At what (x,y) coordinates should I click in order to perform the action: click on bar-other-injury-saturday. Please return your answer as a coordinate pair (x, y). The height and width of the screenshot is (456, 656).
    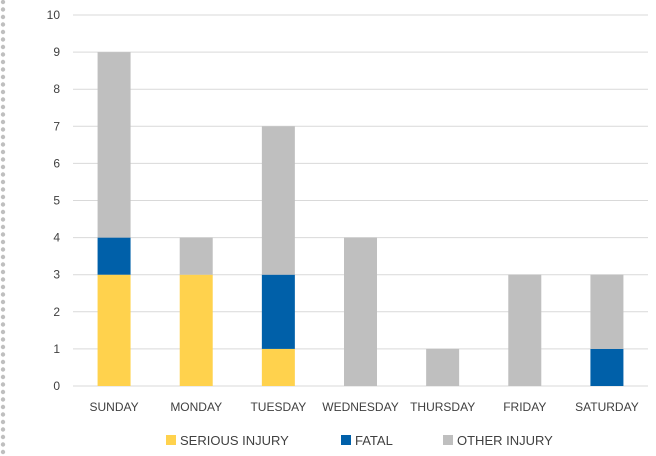
    Looking at the image, I should click on (607, 311).